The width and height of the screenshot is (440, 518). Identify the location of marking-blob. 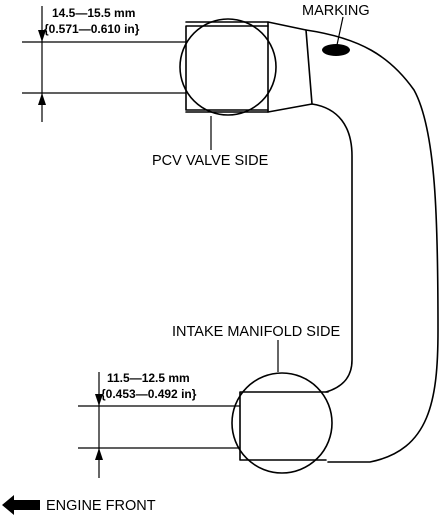
(336, 50).